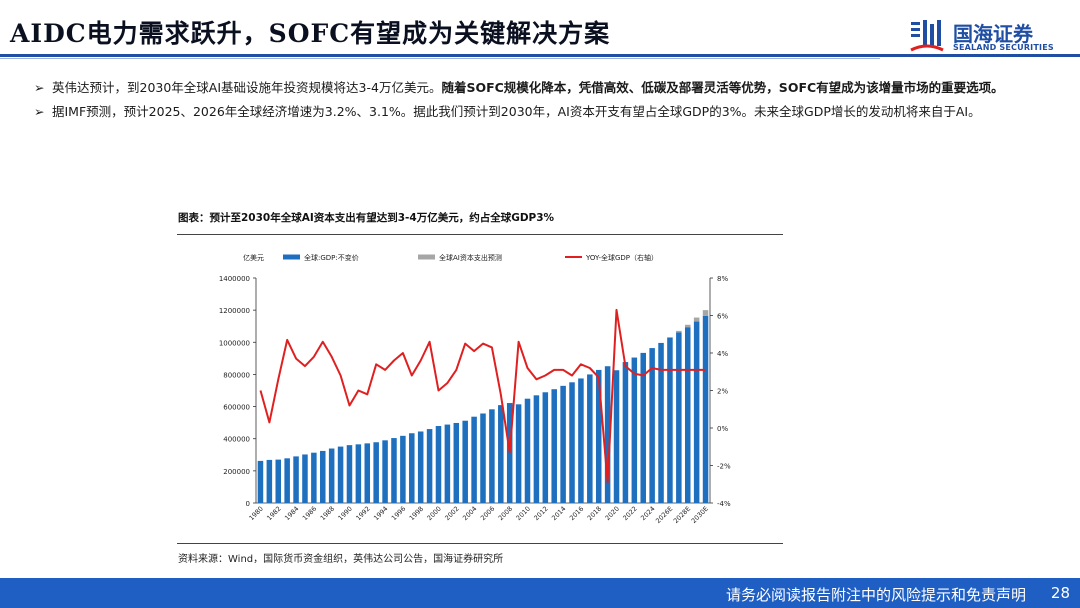  Describe the element at coordinates (700, 515) in the screenshot. I see `x-tick-label: 2030E` at that location.